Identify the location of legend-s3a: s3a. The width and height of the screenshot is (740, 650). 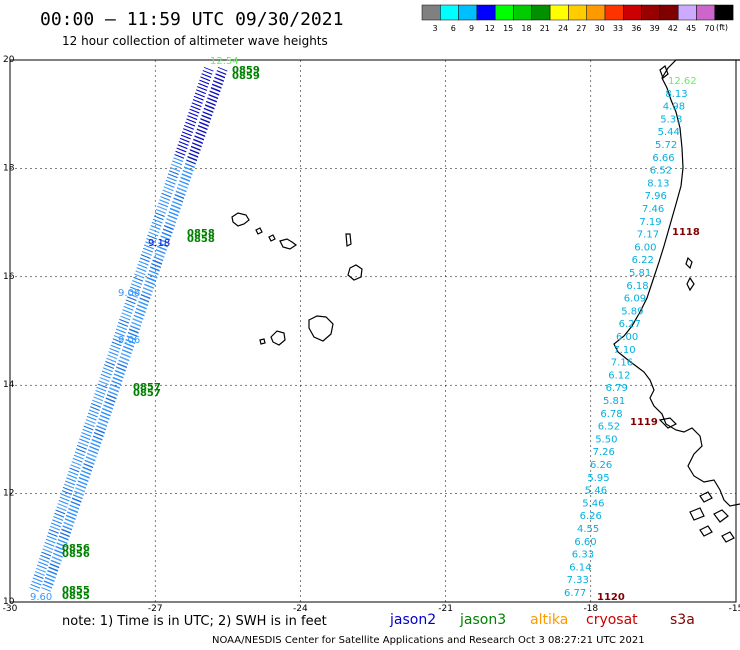
(682, 620).